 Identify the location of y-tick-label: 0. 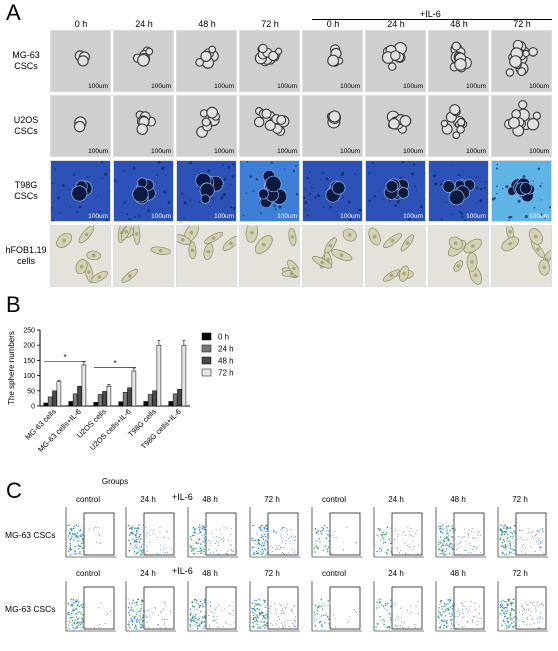
(33, 407).